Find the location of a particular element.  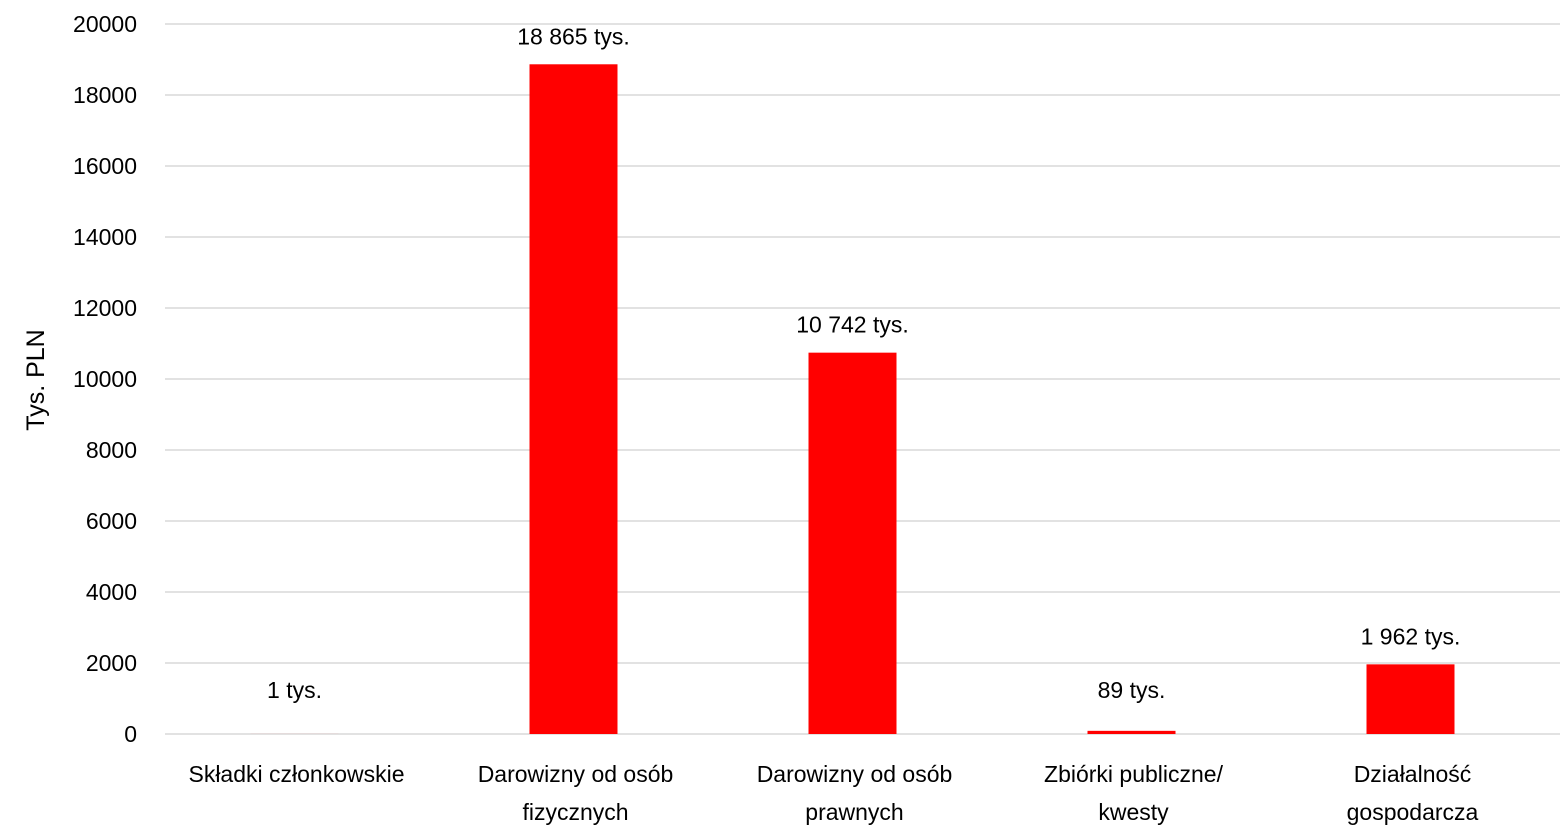

category-label-line: Działalność is located at coordinates (1413, 774).